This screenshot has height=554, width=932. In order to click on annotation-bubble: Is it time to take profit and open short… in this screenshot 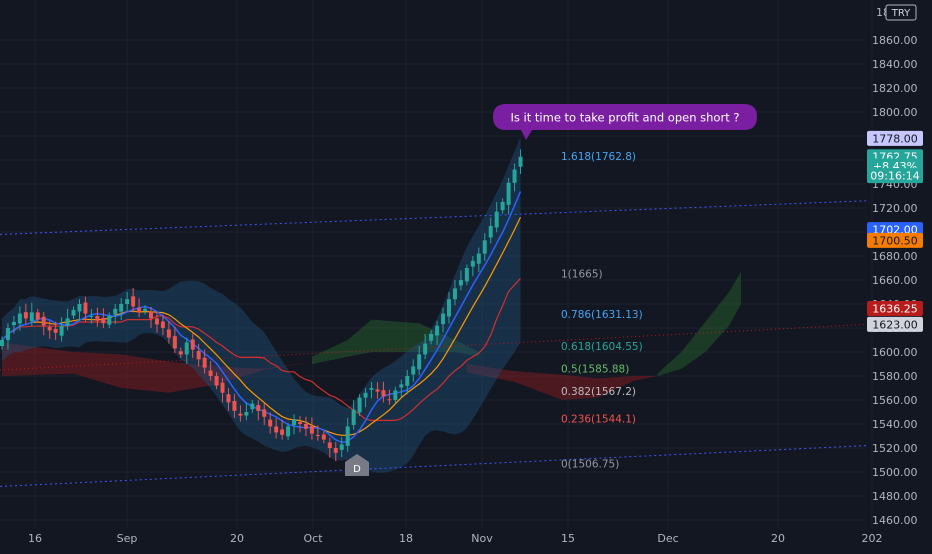, I will do `click(625, 122)`.